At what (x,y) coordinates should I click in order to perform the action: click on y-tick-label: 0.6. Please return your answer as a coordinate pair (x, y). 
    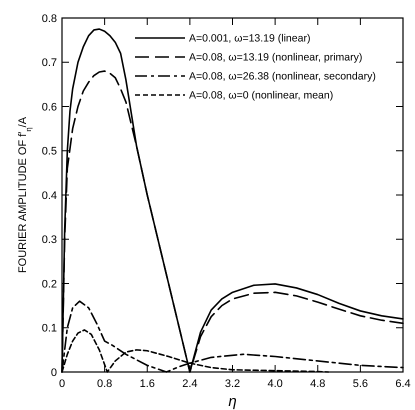
    Looking at the image, I should click on (49, 107).